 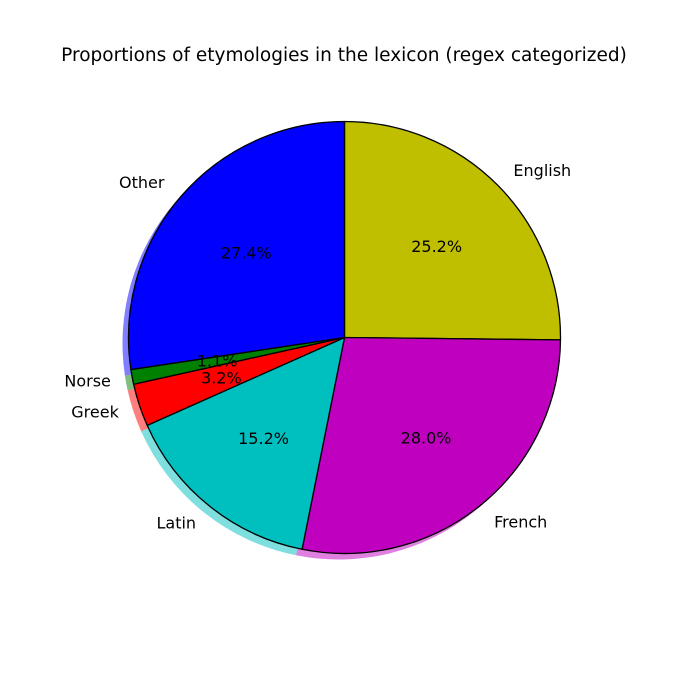 What do you see at coordinates (520, 522) in the screenshot?
I see `slice-label-french: French` at bounding box center [520, 522].